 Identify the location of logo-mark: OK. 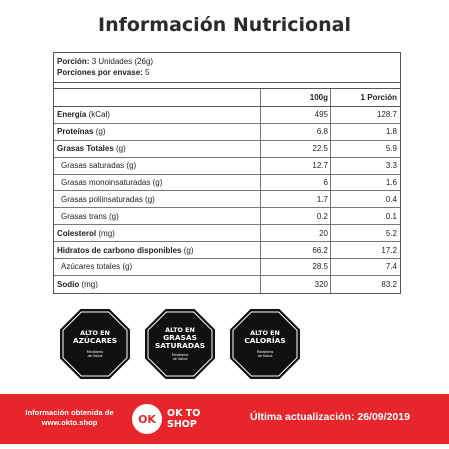
(147, 419).